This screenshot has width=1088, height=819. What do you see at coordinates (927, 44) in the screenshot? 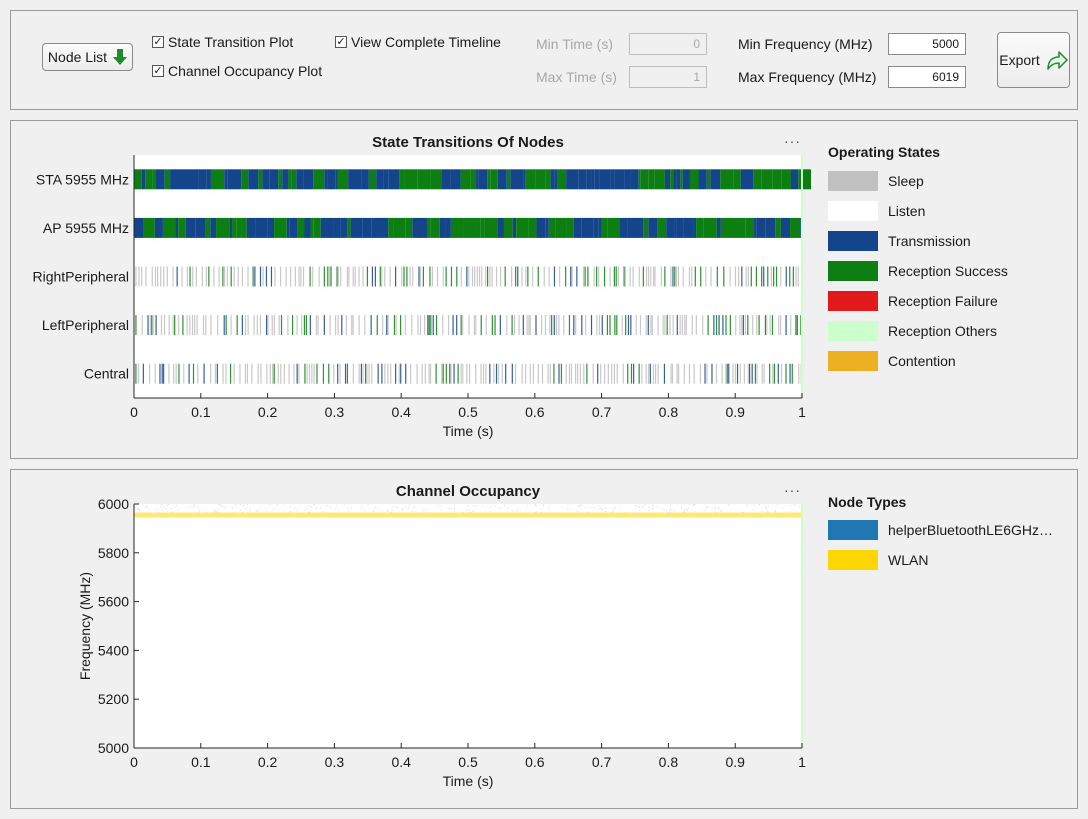
I see `min-frequency-field: 5000` at bounding box center [927, 44].